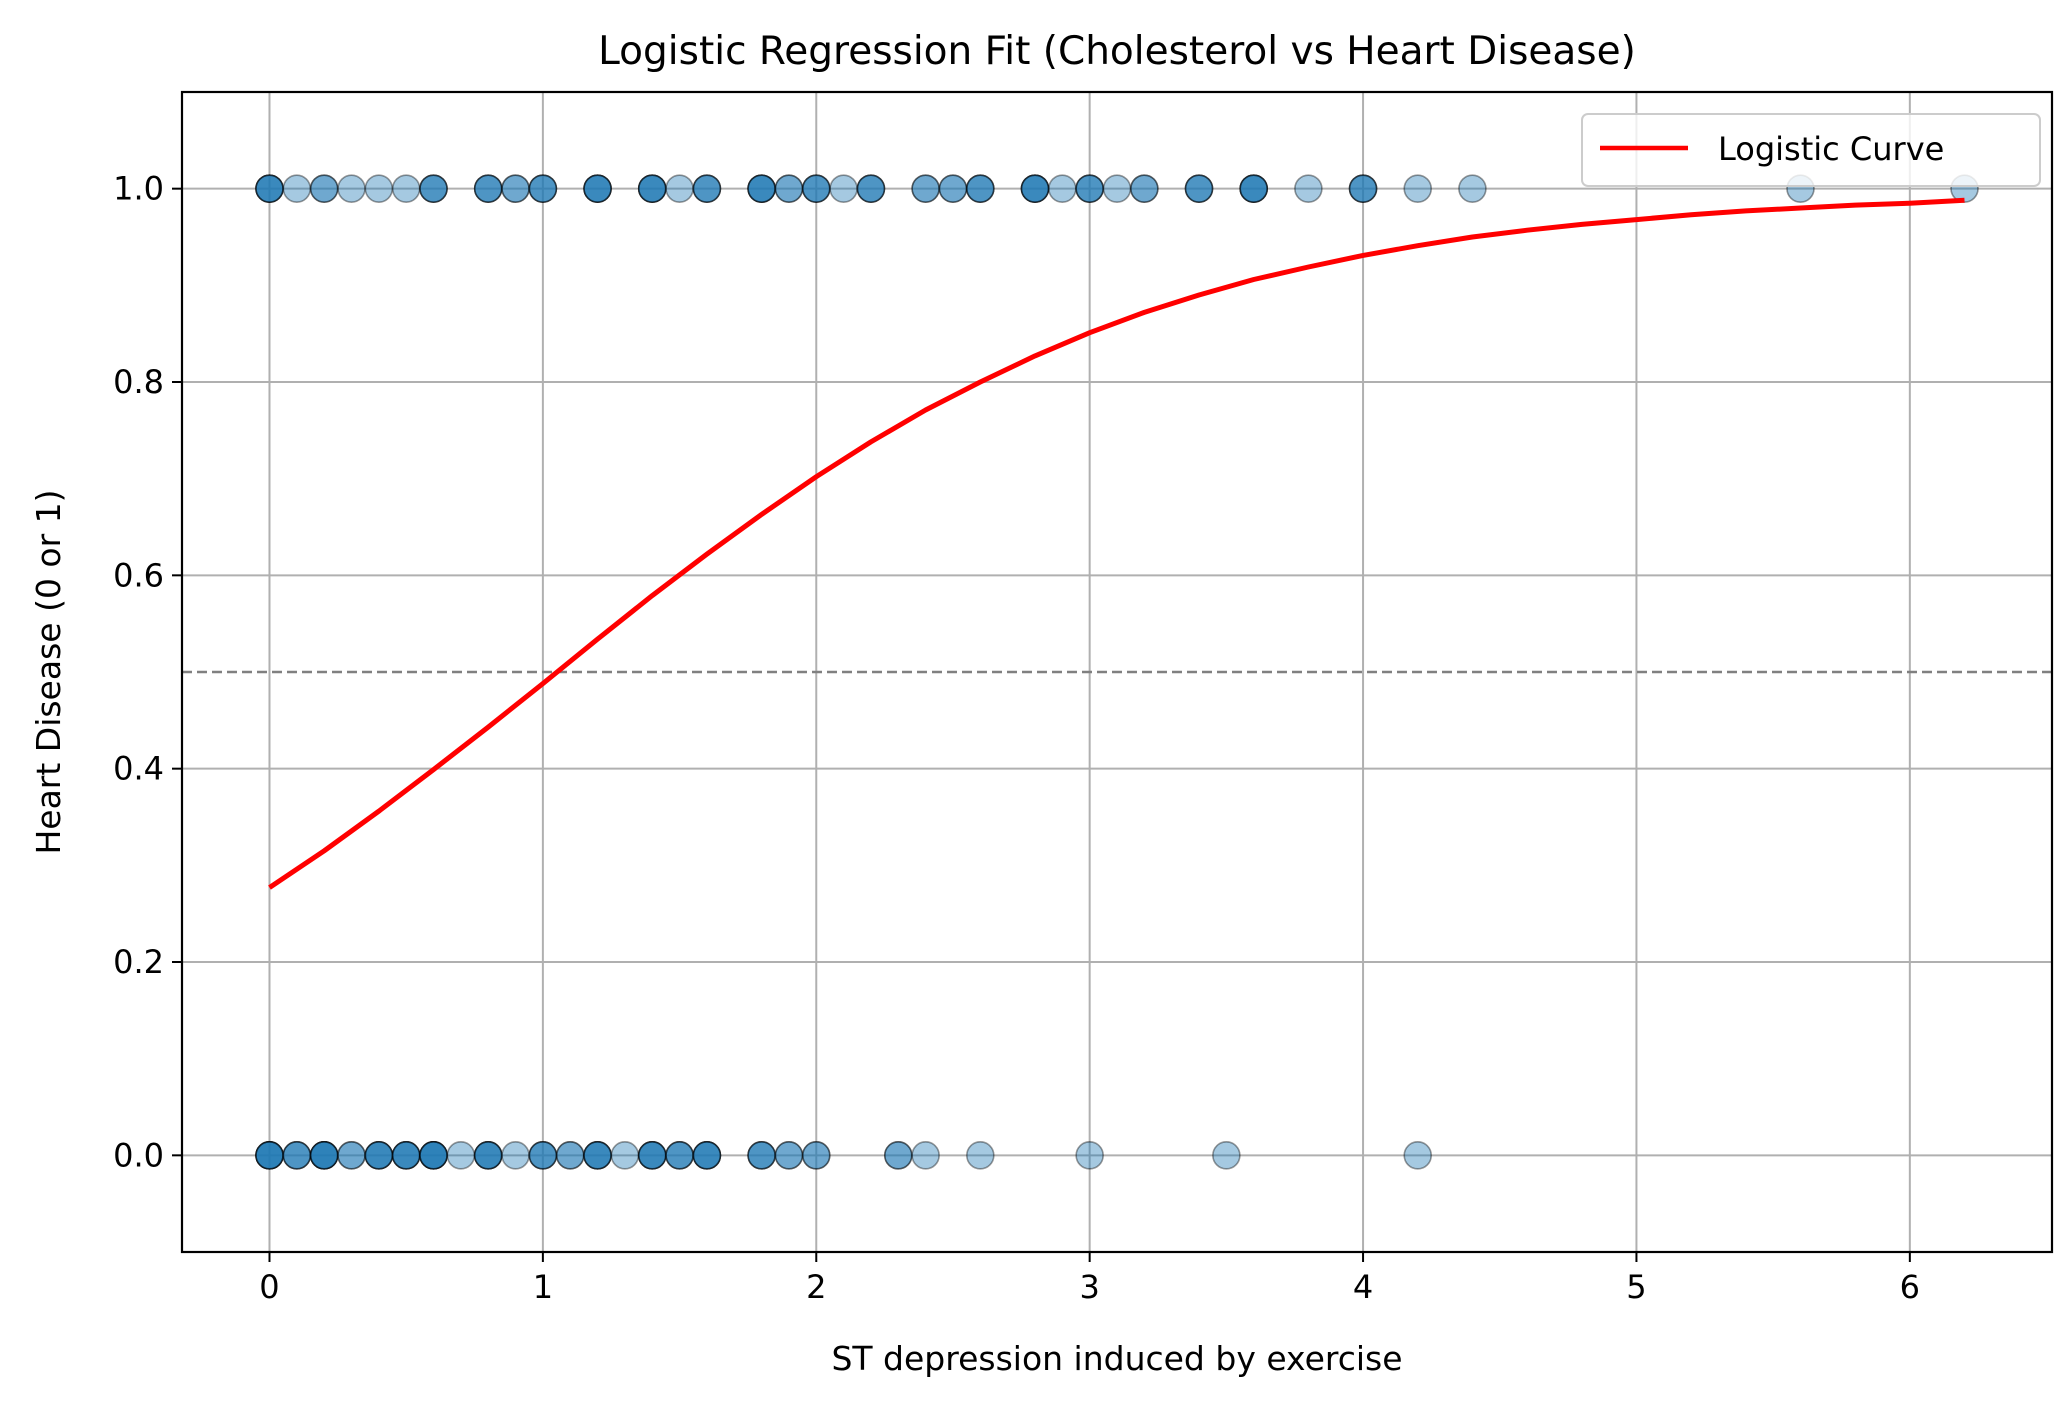 This screenshot has width=2072, height=1403. I want to click on x-tick-label-0: 0, so click(269, 1287).